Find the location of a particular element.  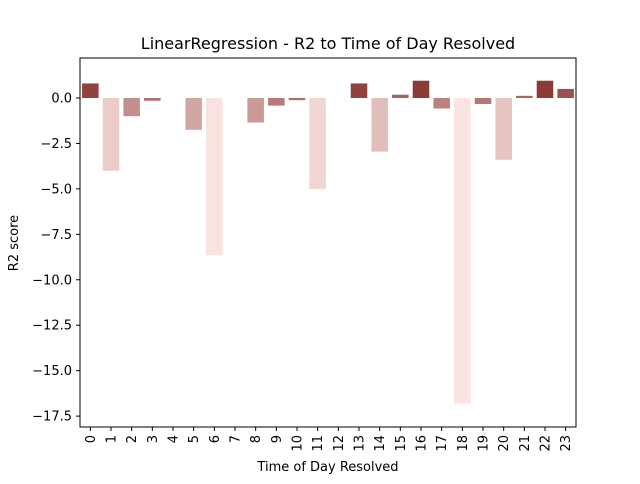

x-tick-label: 15 is located at coordinates (401, 443).